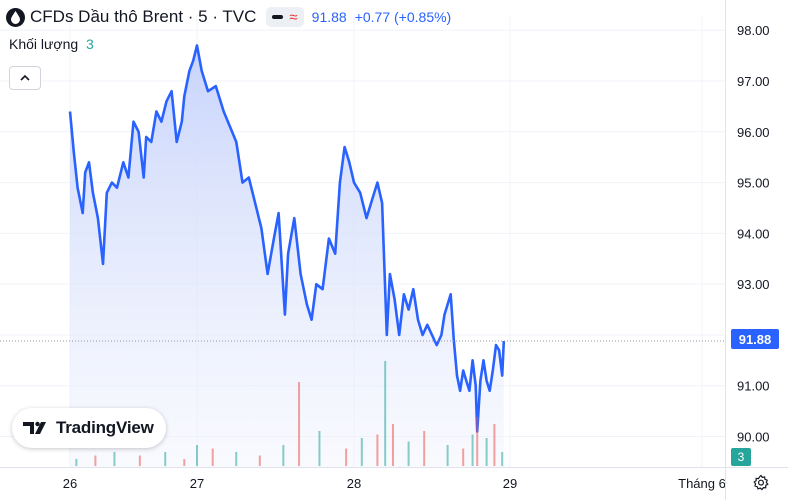 This screenshot has width=788, height=500. I want to click on y-tick-label: 94.00, so click(753, 233).